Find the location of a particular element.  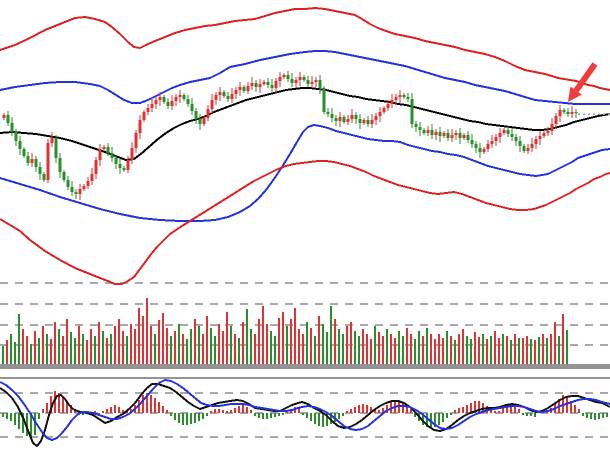

macd-pane is located at coordinates (305, 407).